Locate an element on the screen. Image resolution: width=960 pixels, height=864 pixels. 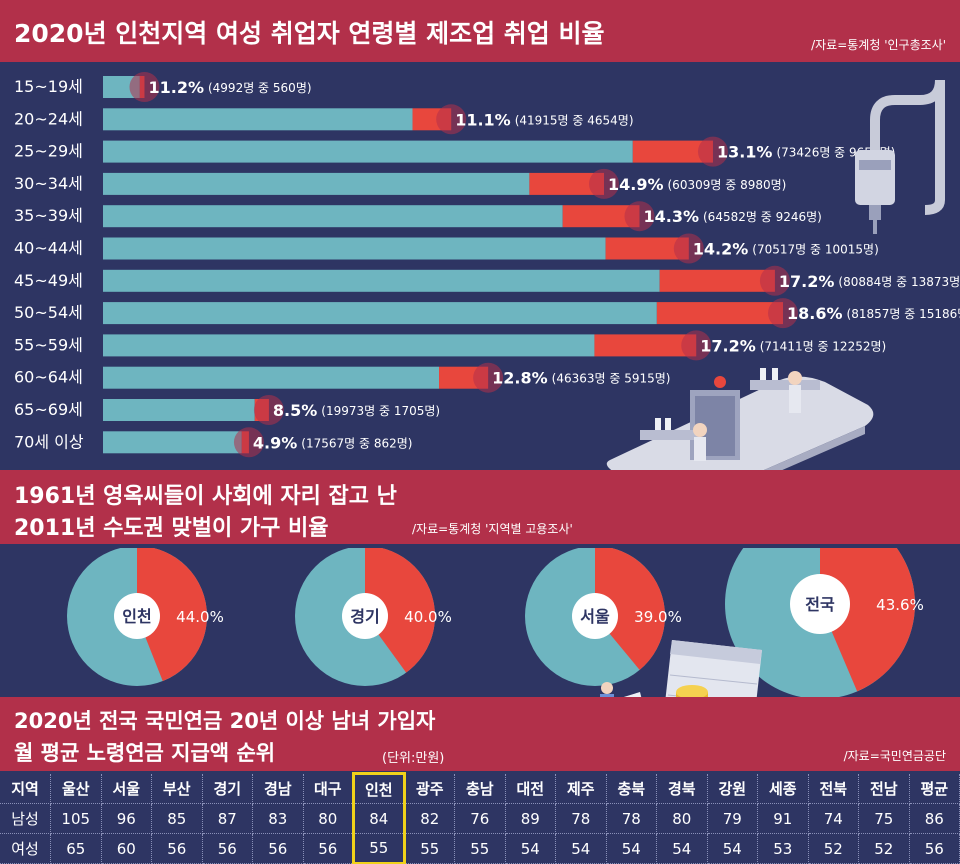
donut-value-label: 43.6% is located at coordinates (900, 605).